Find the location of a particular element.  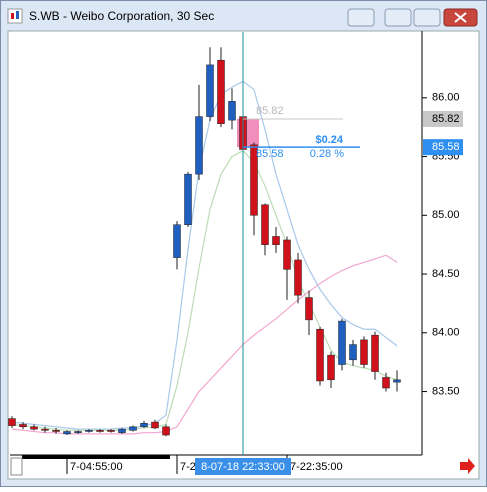

measure-end-label: 85.58 is located at coordinates (270, 154).